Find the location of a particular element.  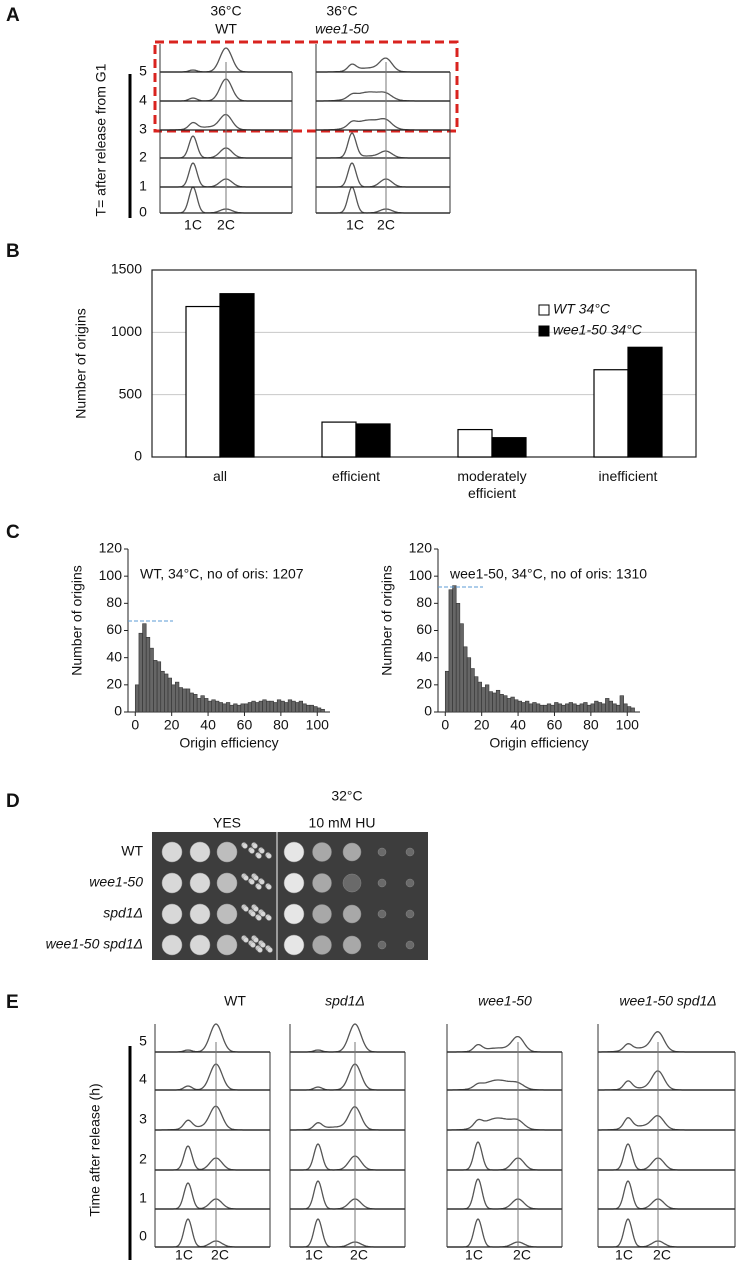

chart-title: WT, 34°C, no of oris: 1207 is located at coordinates (222, 574).